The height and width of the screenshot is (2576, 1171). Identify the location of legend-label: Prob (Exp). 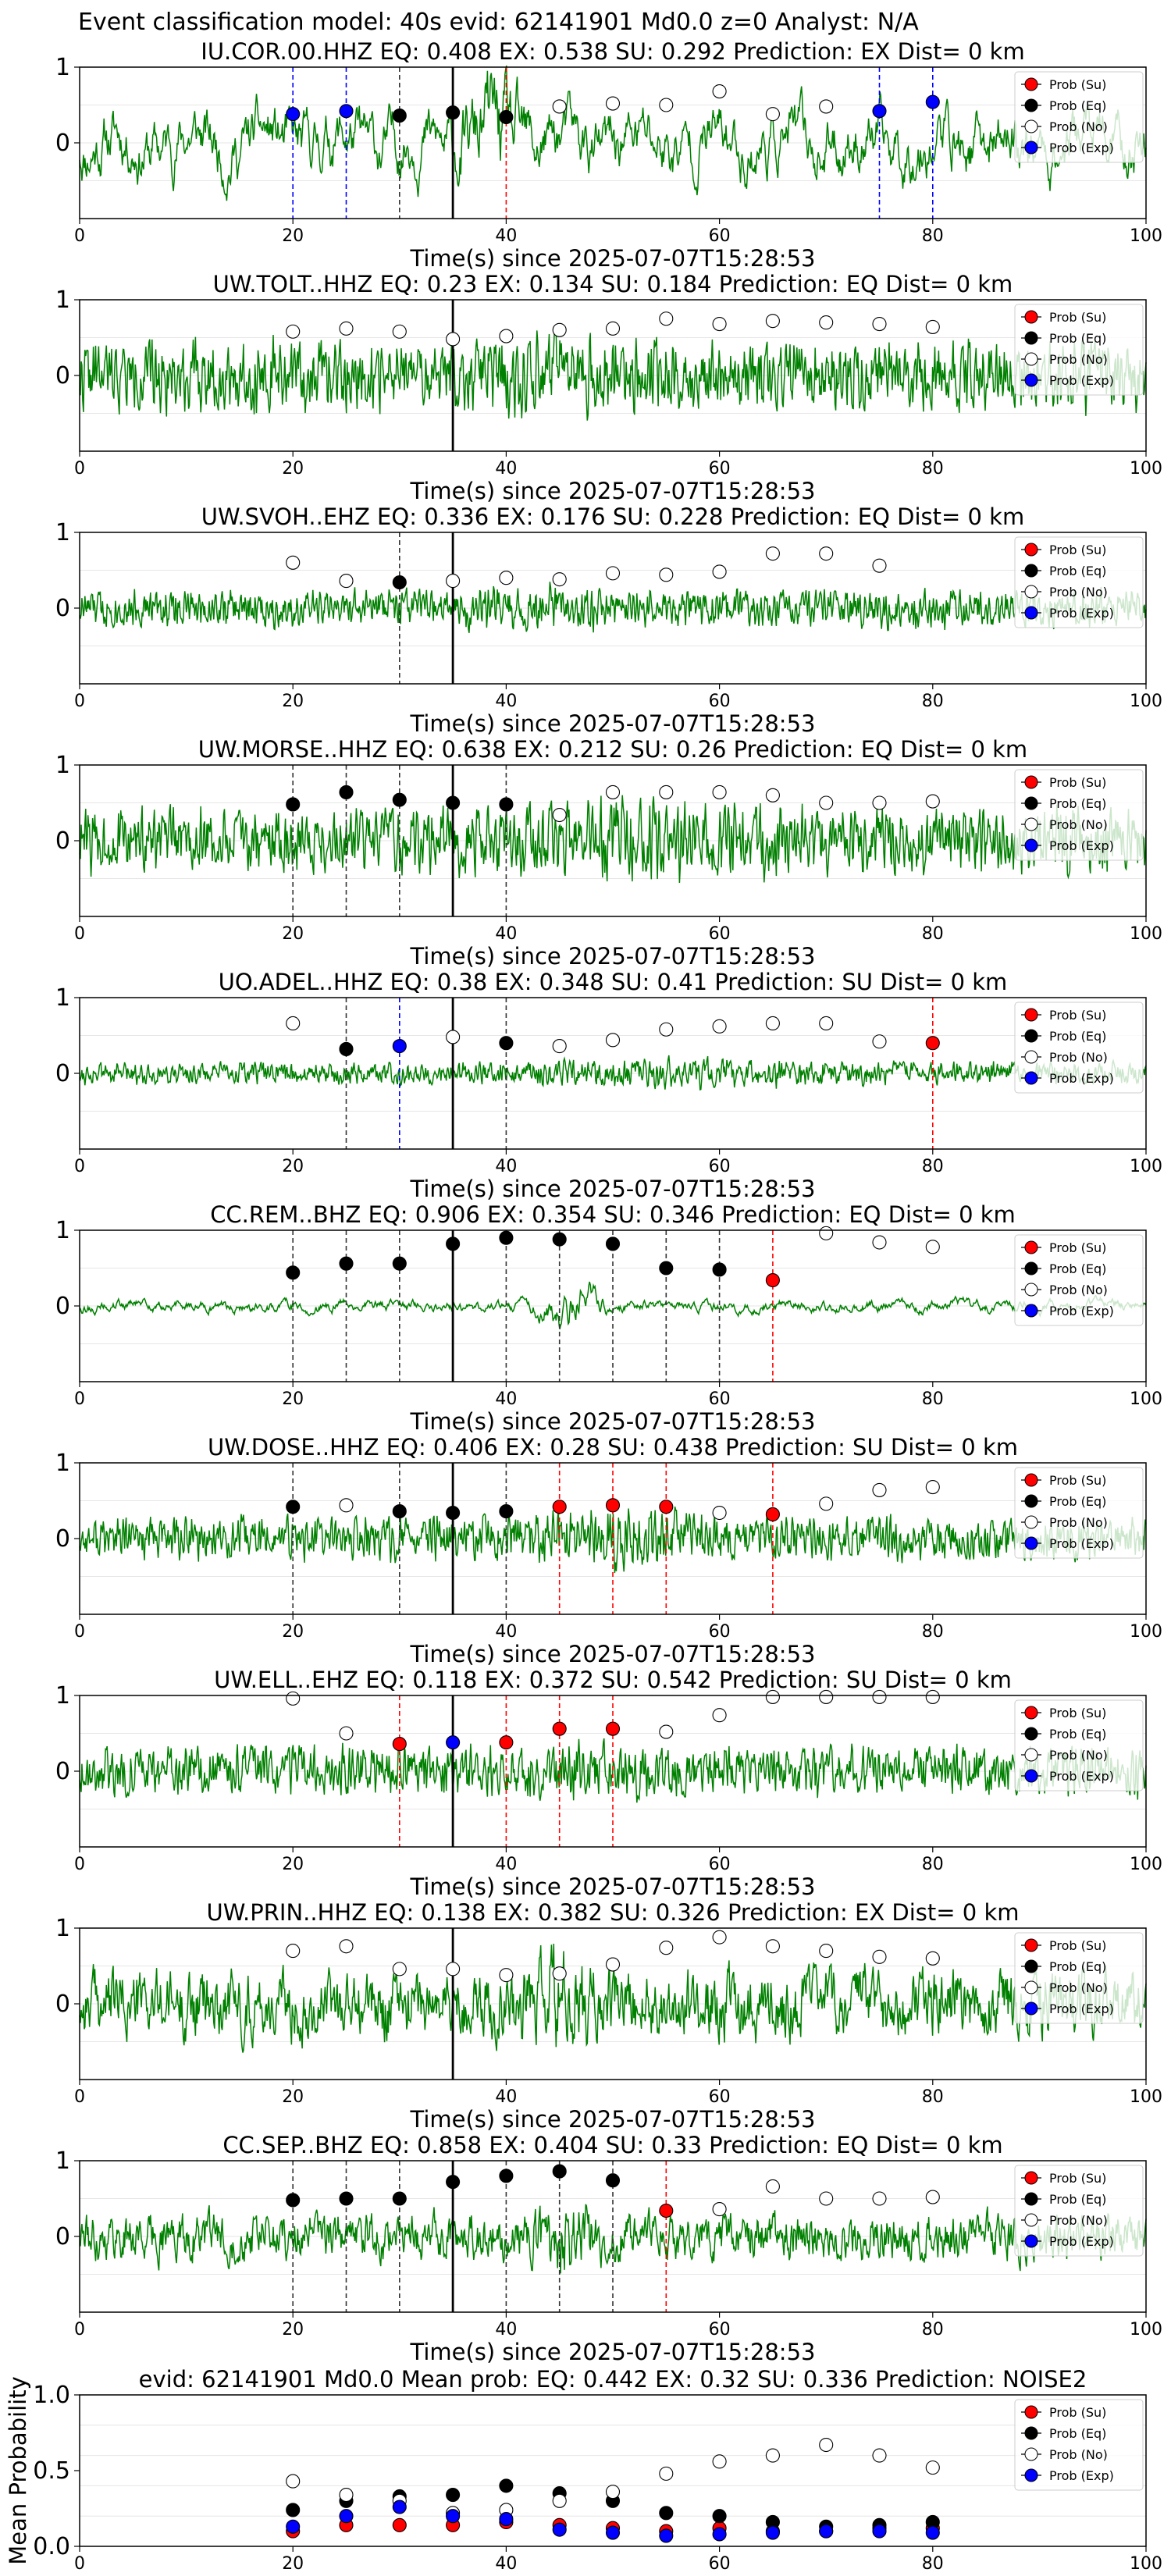
(1081, 1777).